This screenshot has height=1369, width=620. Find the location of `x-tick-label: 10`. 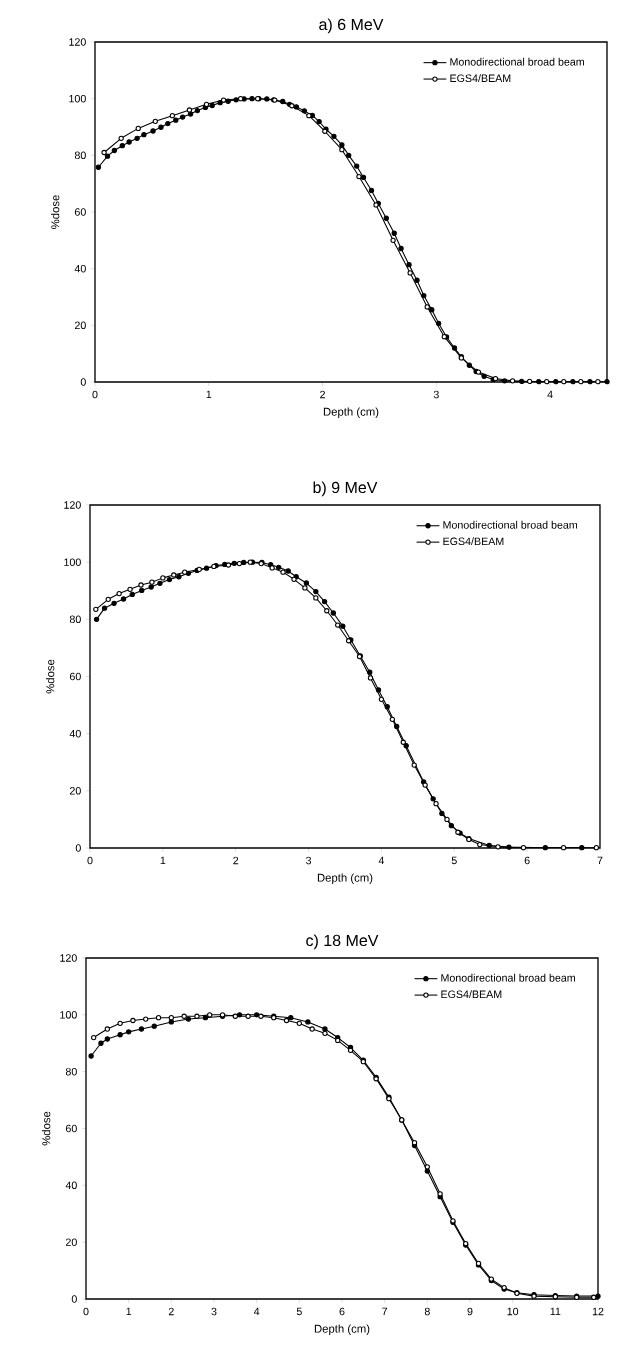

x-tick-label: 10 is located at coordinates (513, 1311).